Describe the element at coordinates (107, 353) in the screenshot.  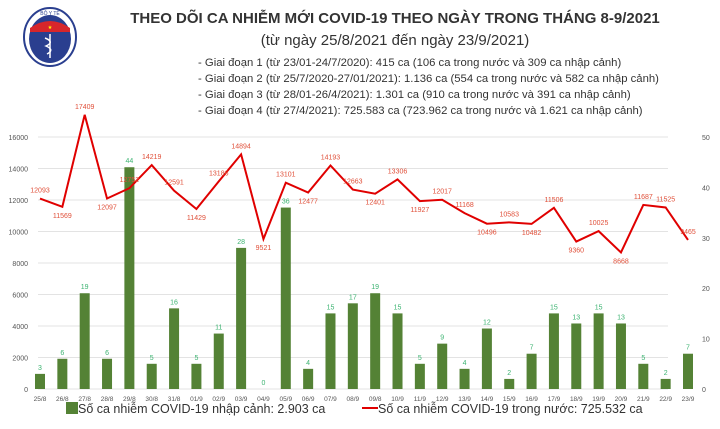
I see `bar-data-label: 6` at that location.